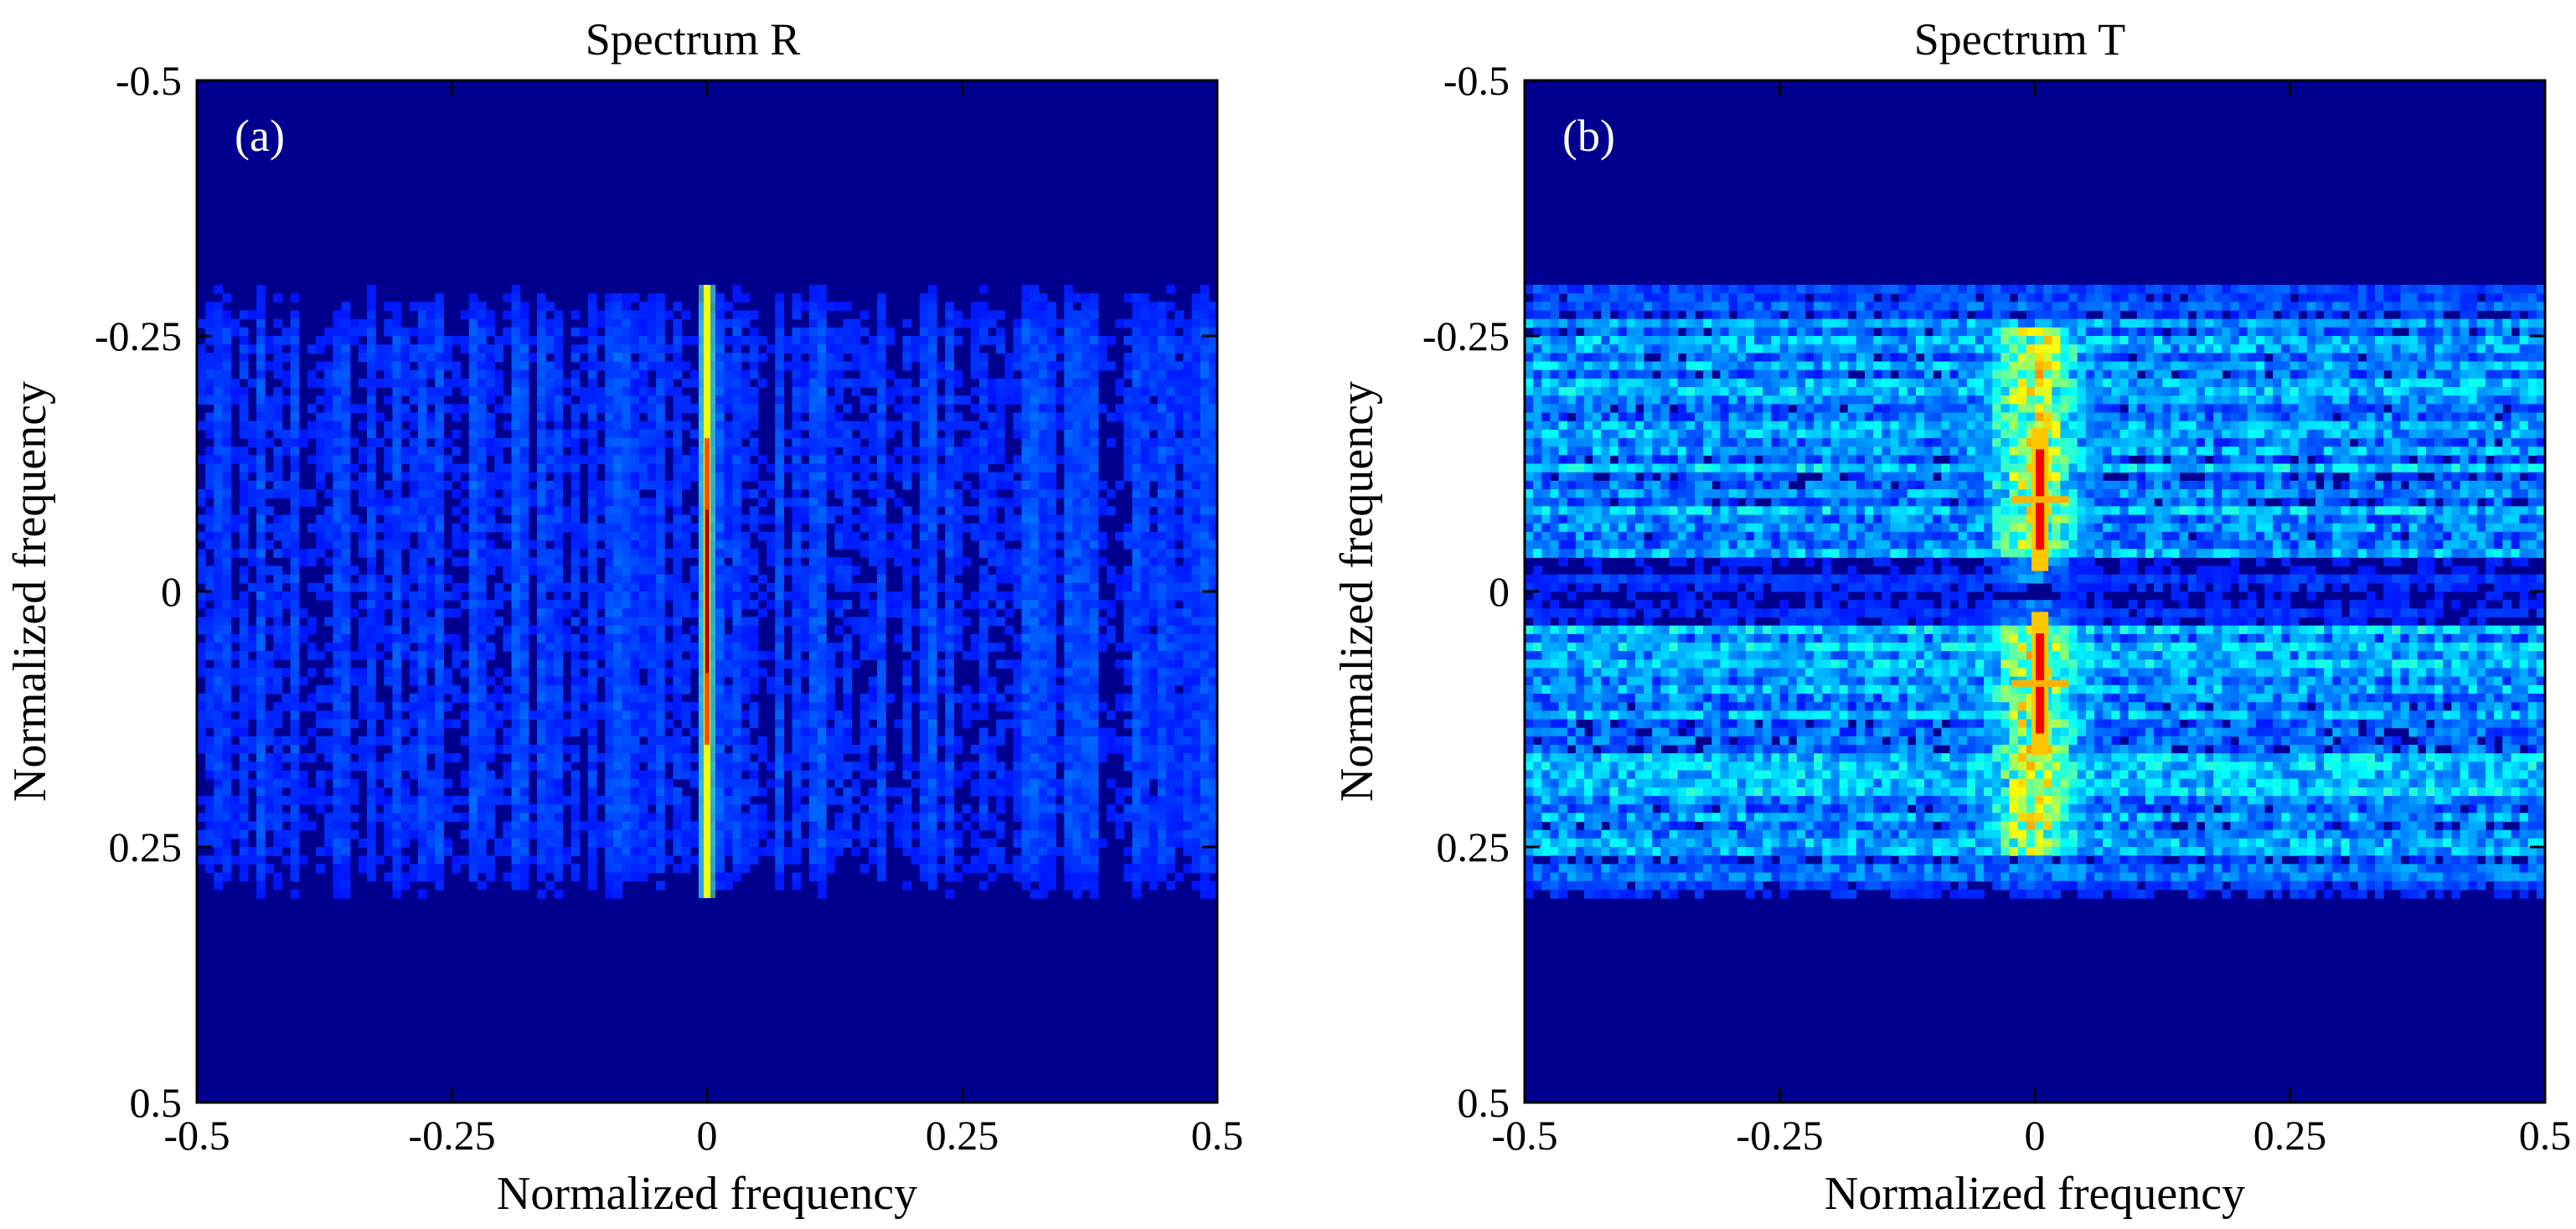 The width and height of the screenshot is (2576, 1229). What do you see at coordinates (693, 39) in the screenshot?
I see `panel-a-title: Spectrum R` at bounding box center [693, 39].